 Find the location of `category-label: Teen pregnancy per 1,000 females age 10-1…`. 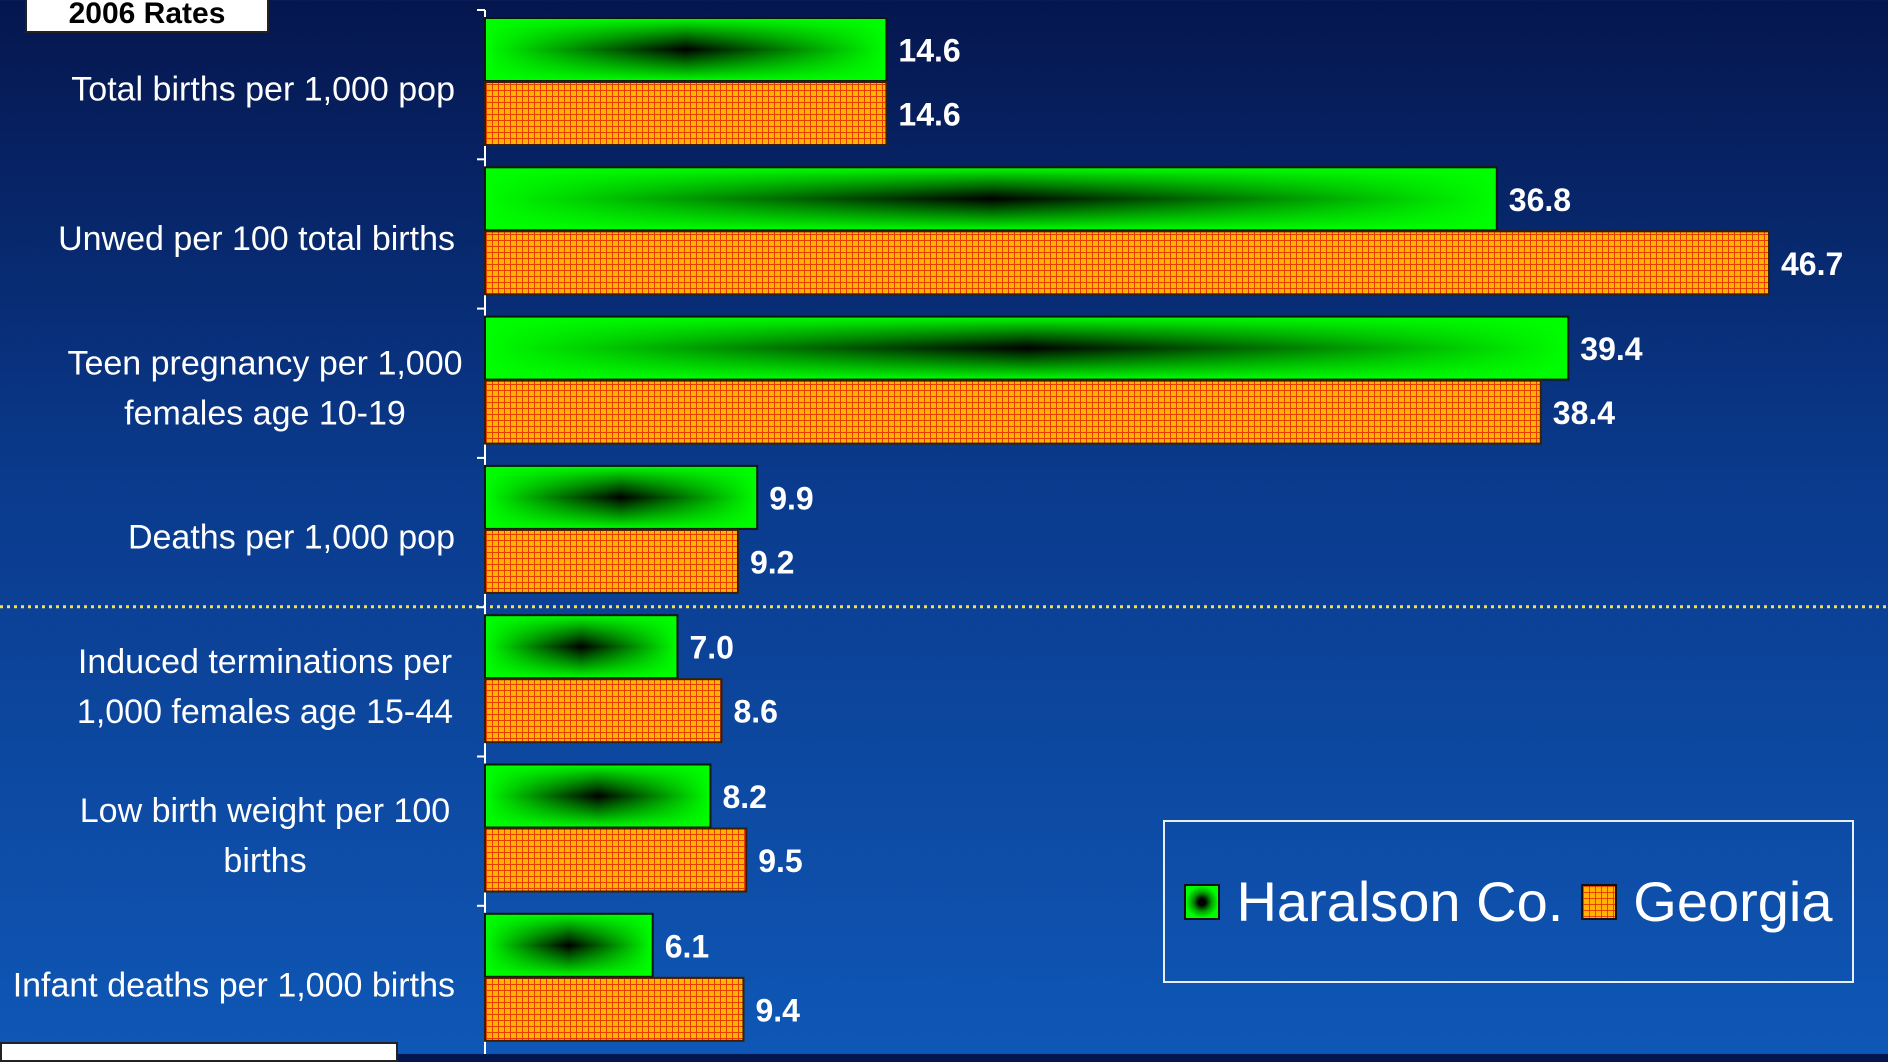

category-label: Teen pregnancy per 1,000 females age 10-1… is located at coordinates (264, 388).